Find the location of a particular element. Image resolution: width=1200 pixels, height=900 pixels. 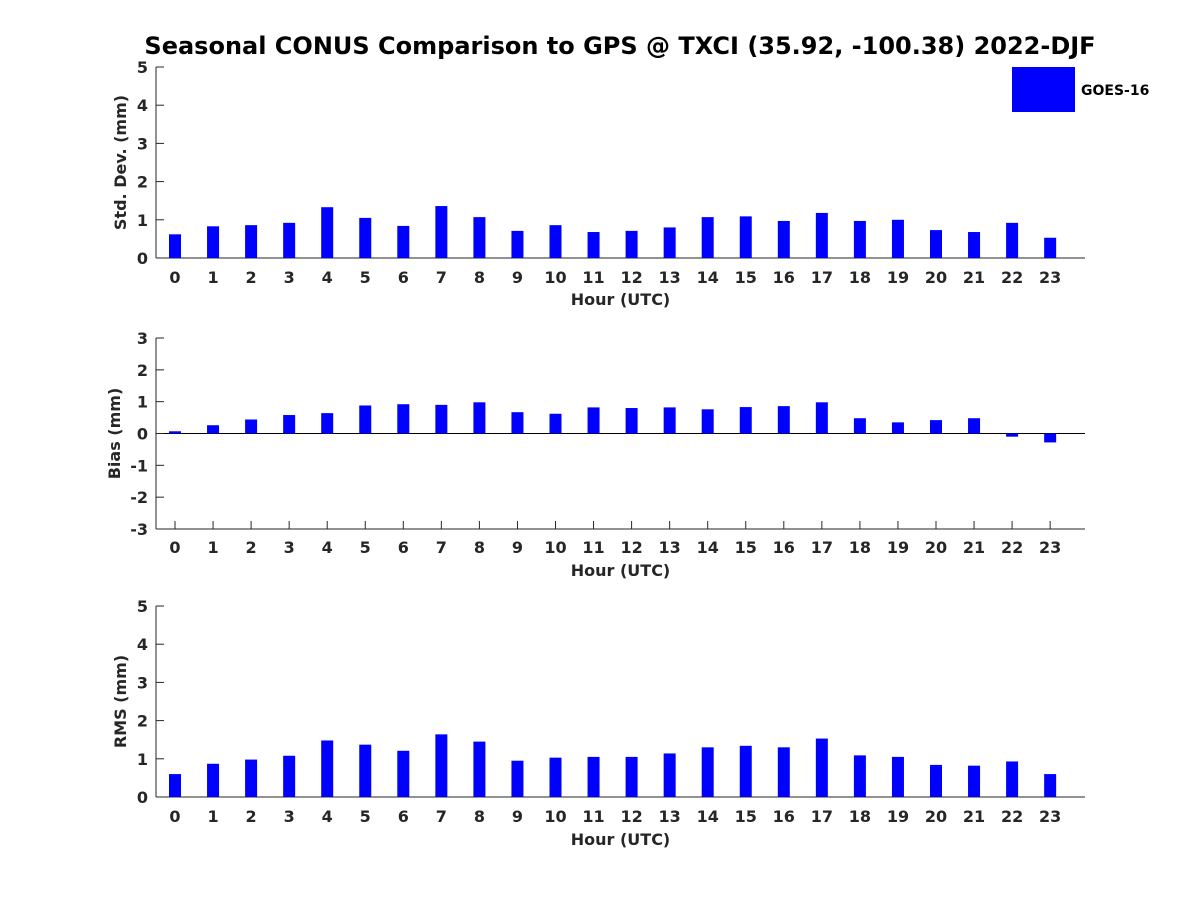

y-tick-label: 5 is located at coordinates (142, 606).